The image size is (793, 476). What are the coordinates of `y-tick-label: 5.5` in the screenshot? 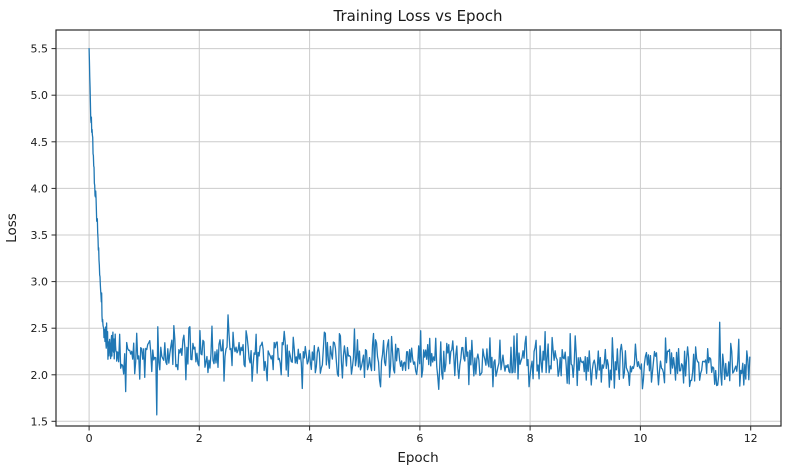 It's located at (40, 49).